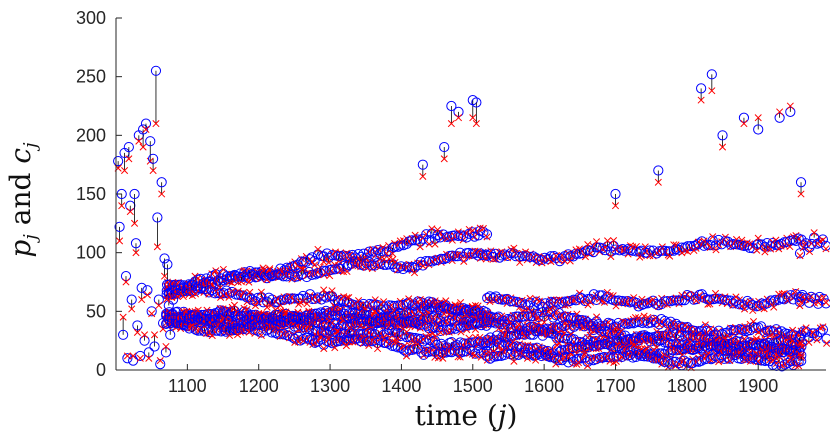 The height and width of the screenshot is (446, 830). I want to click on y-tick-label: 250, so click(91, 77).